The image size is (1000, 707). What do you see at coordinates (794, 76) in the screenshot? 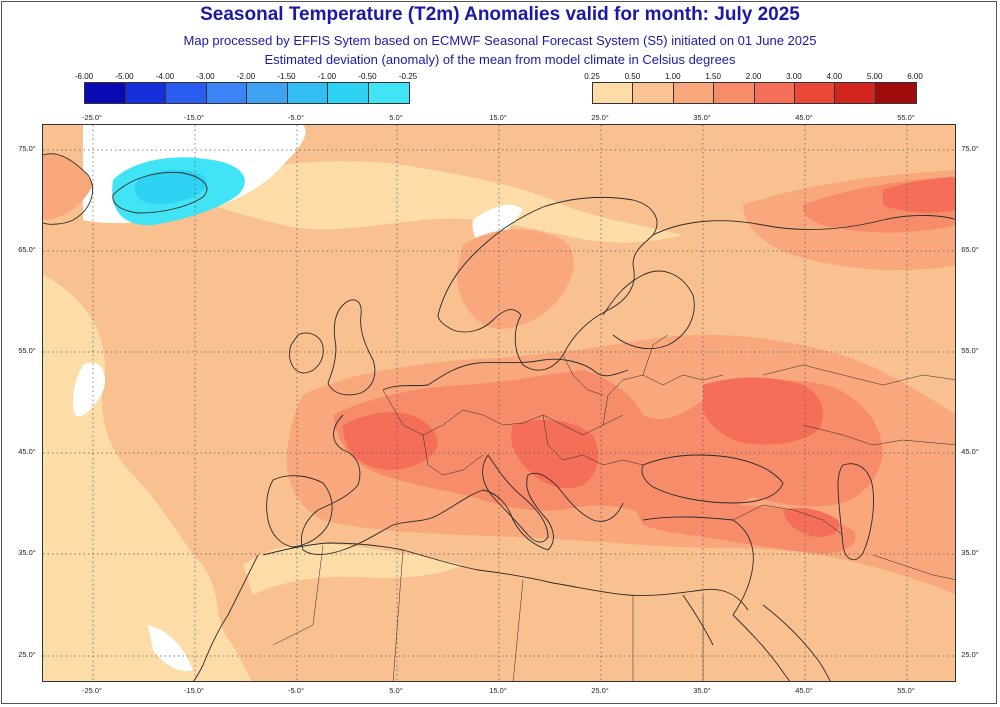
I see `legend-label: 3.00` at bounding box center [794, 76].